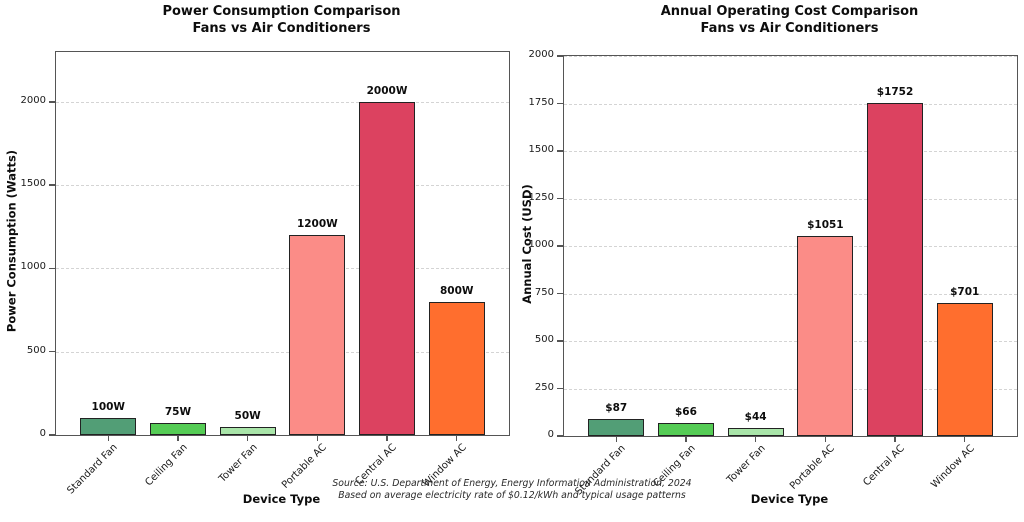 Image resolution: width=1024 pixels, height=522 pixels. I want to click on chart-title-line1: Power Consumption Comparison, so click(281, 11).